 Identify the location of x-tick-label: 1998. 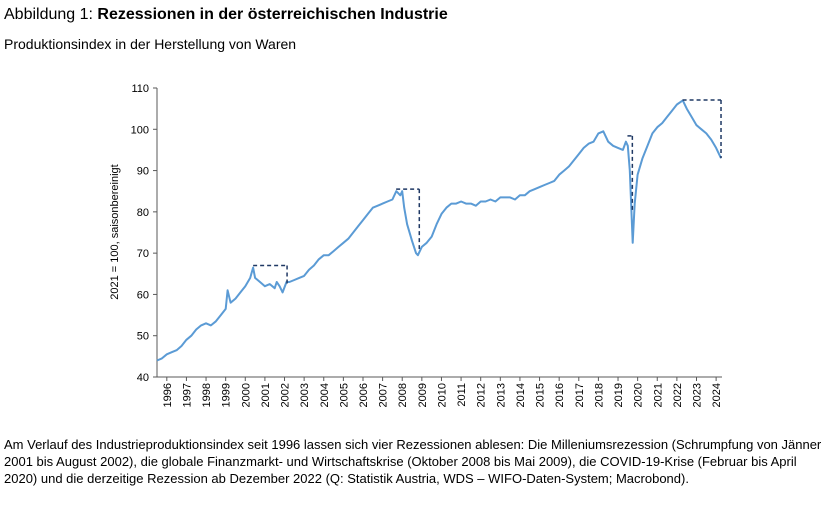
(207, 395).